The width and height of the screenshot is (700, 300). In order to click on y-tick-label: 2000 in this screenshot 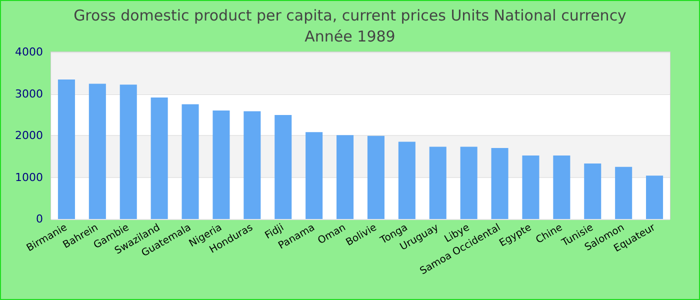, I will do `click(29, 135)`.